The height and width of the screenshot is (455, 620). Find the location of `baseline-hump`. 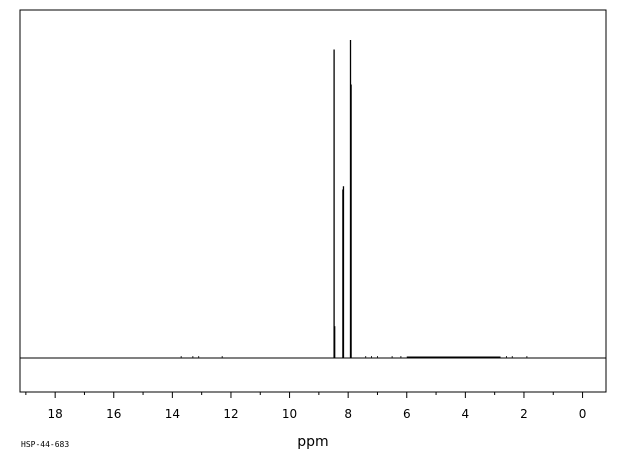

baseline-hump is located at coordinates (453, 357).